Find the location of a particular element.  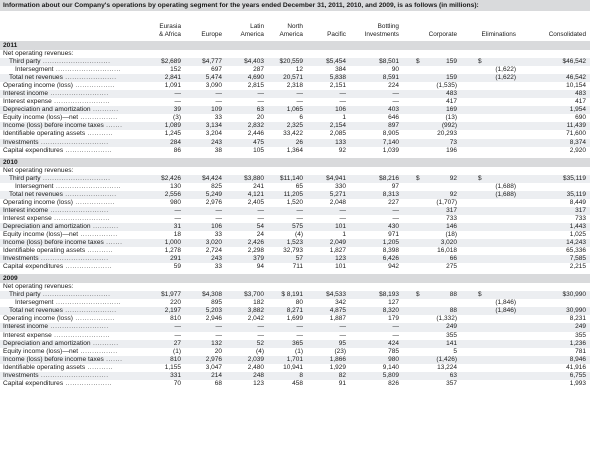

cell-bottling-investments: 90 is located at coordinates (395, 70).